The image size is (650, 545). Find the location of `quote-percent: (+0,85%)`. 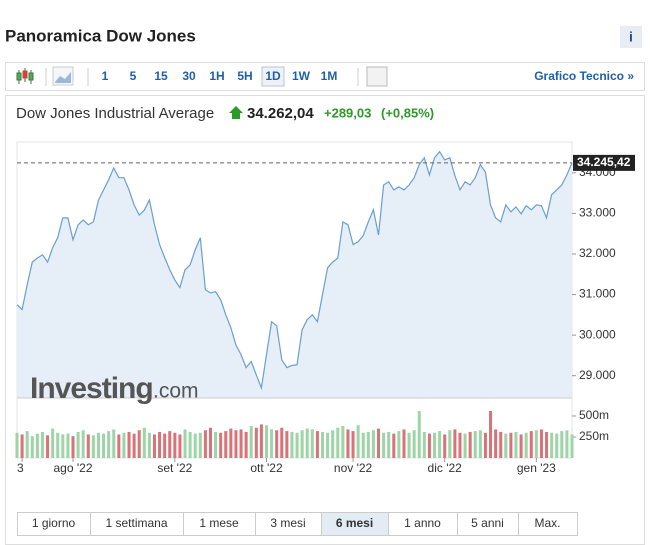

quote-percent: (+0,85%) is located at coordinates (407, 112).